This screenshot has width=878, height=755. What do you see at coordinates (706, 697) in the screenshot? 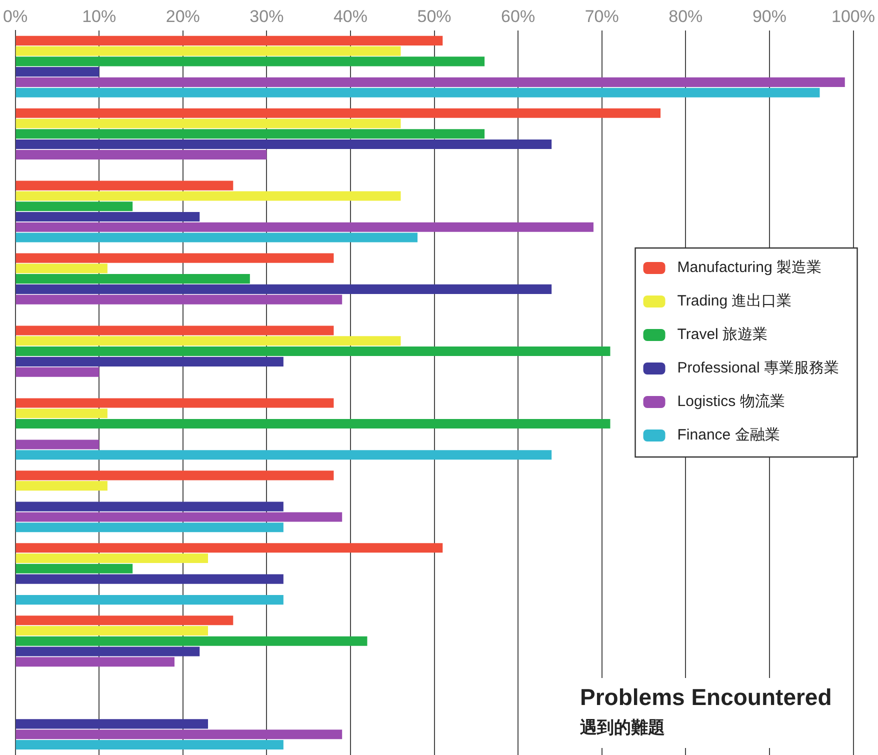
I see `text: Problems Encountered` at bounding box center [706, 697].